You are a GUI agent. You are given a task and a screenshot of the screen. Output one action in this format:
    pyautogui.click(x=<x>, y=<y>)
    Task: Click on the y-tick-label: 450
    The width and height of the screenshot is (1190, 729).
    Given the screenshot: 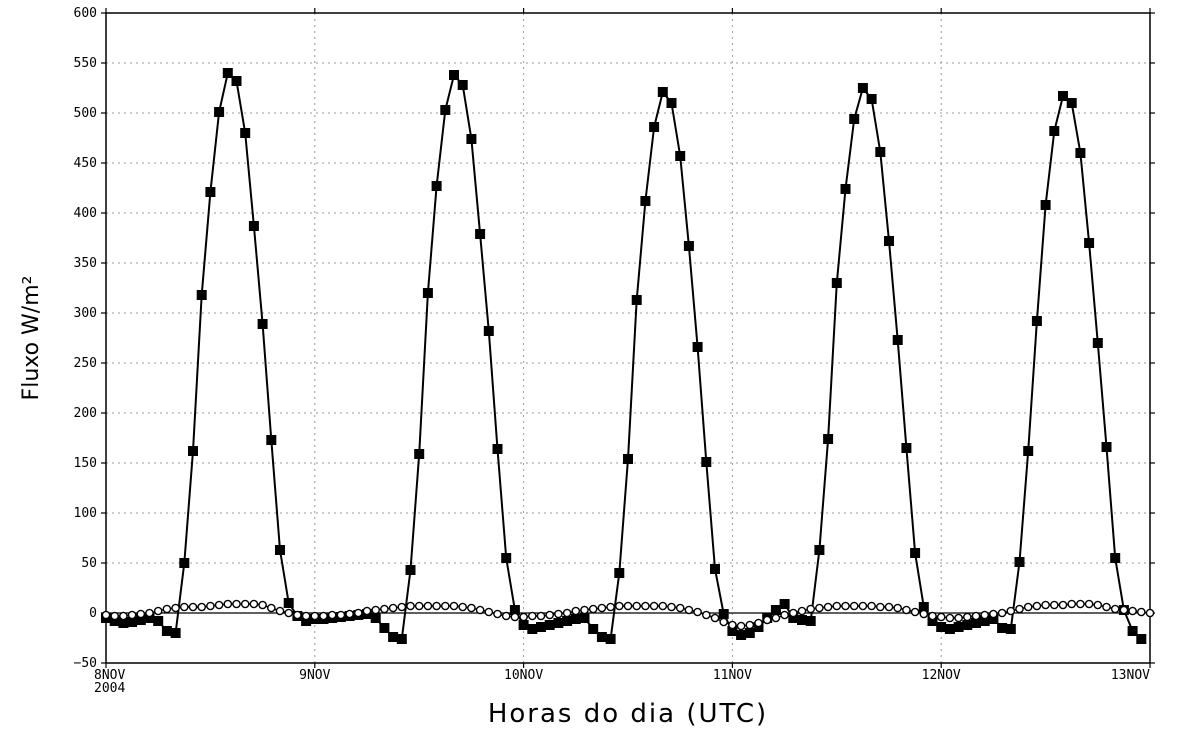 What is the action you would take?
    pyautogui.click(x=85, y=163)
    